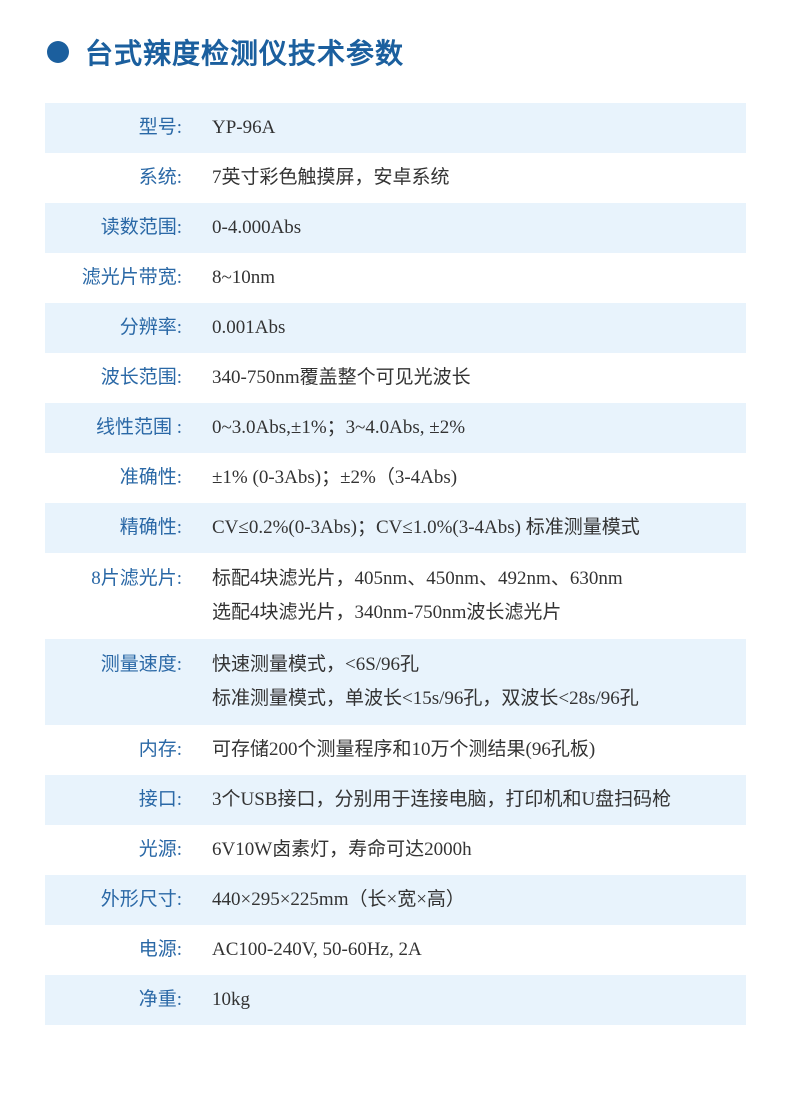 The height and width of the screenshot is (1101, 790). I want to click on spec-value-line: 0.001Abs, so click(249, 327).